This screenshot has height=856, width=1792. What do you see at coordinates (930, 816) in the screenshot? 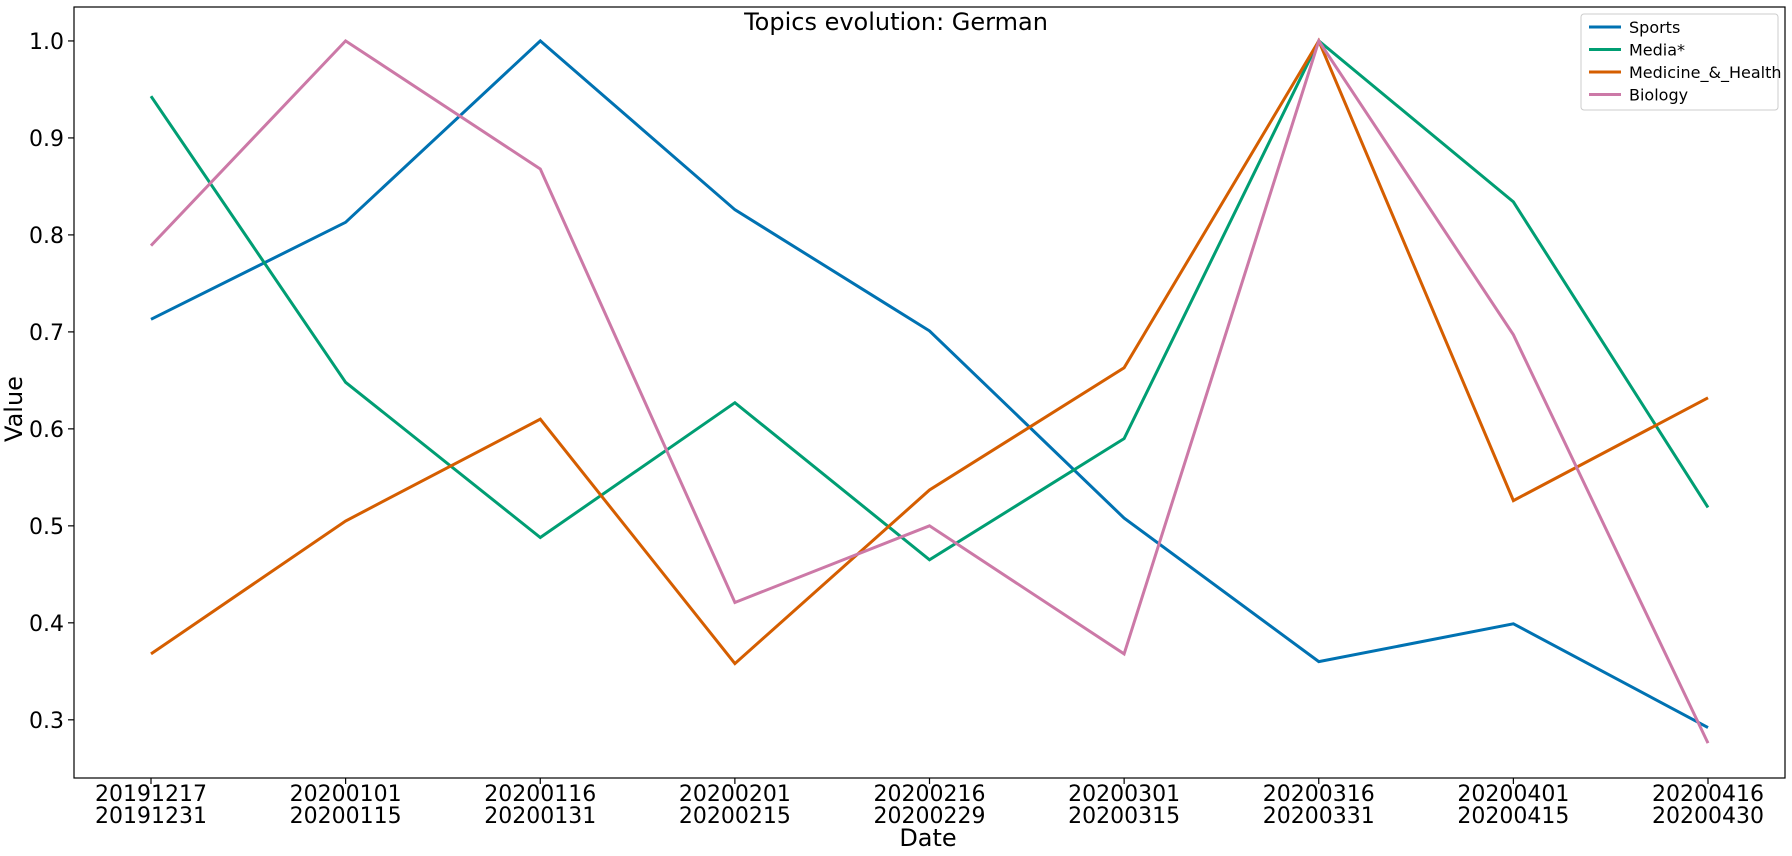
I see `x-tick-label-end: 20200229` at bounding box center [930, 816].